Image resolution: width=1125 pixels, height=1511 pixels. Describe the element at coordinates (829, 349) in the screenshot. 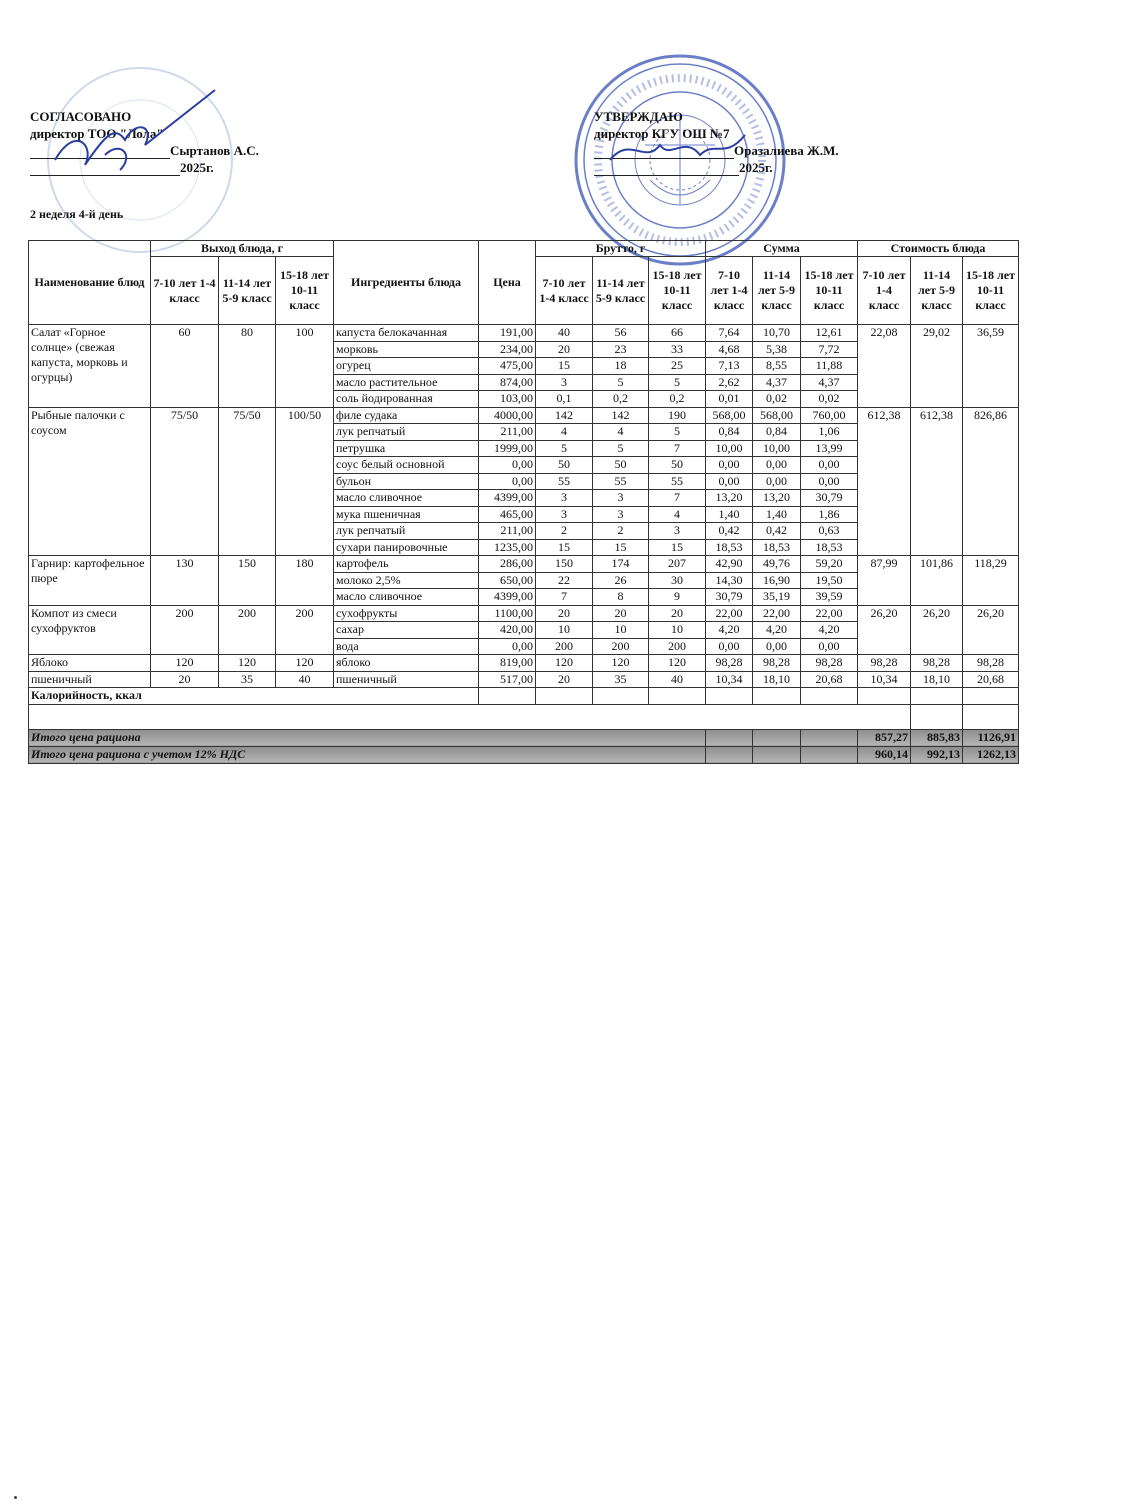

I see `ingredient-sum: 7,72` at that location.